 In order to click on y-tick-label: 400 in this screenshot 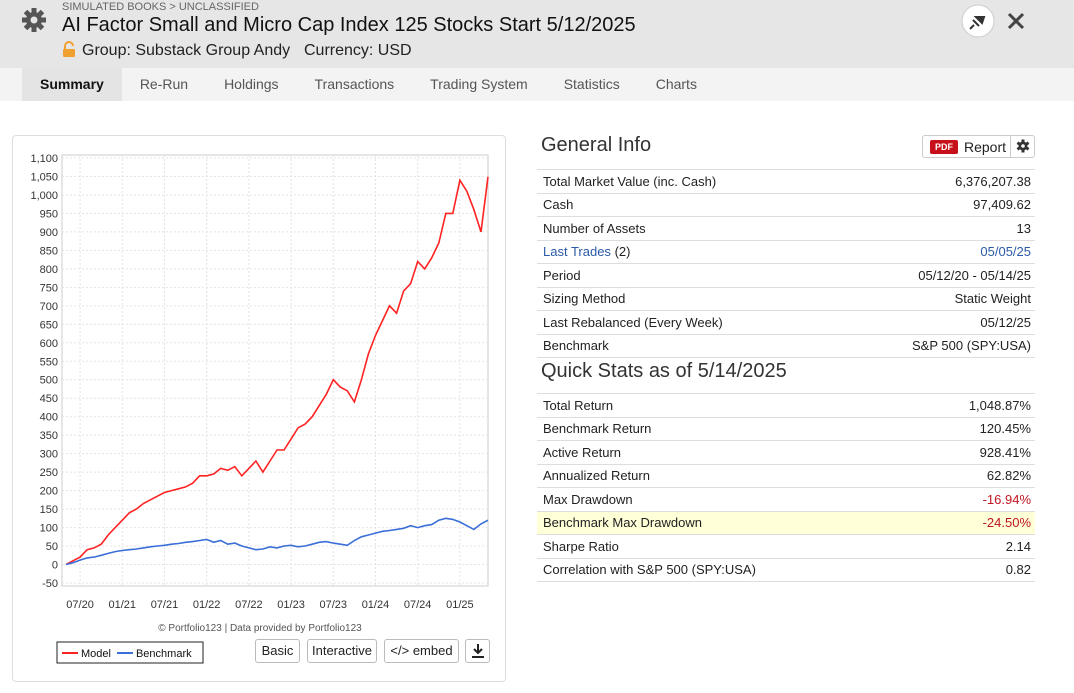, I will do `click(49, 418)`.